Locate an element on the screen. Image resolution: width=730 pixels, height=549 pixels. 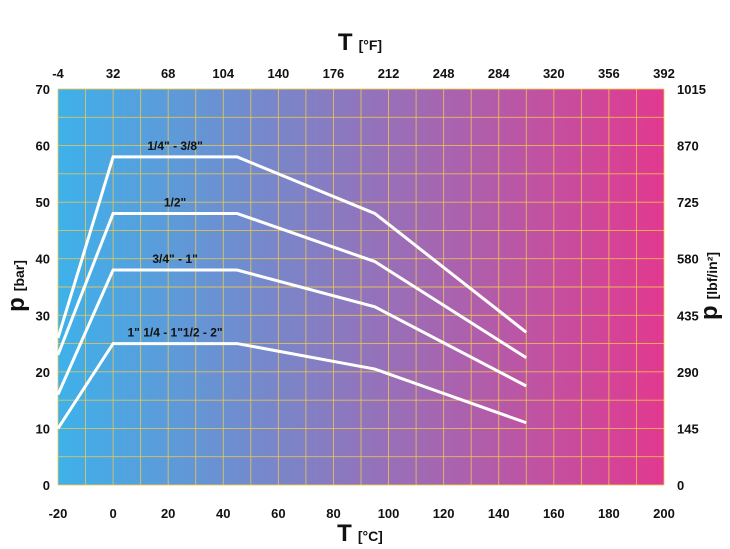
y-tick-label: 40 is located at coordinates (43, 259).